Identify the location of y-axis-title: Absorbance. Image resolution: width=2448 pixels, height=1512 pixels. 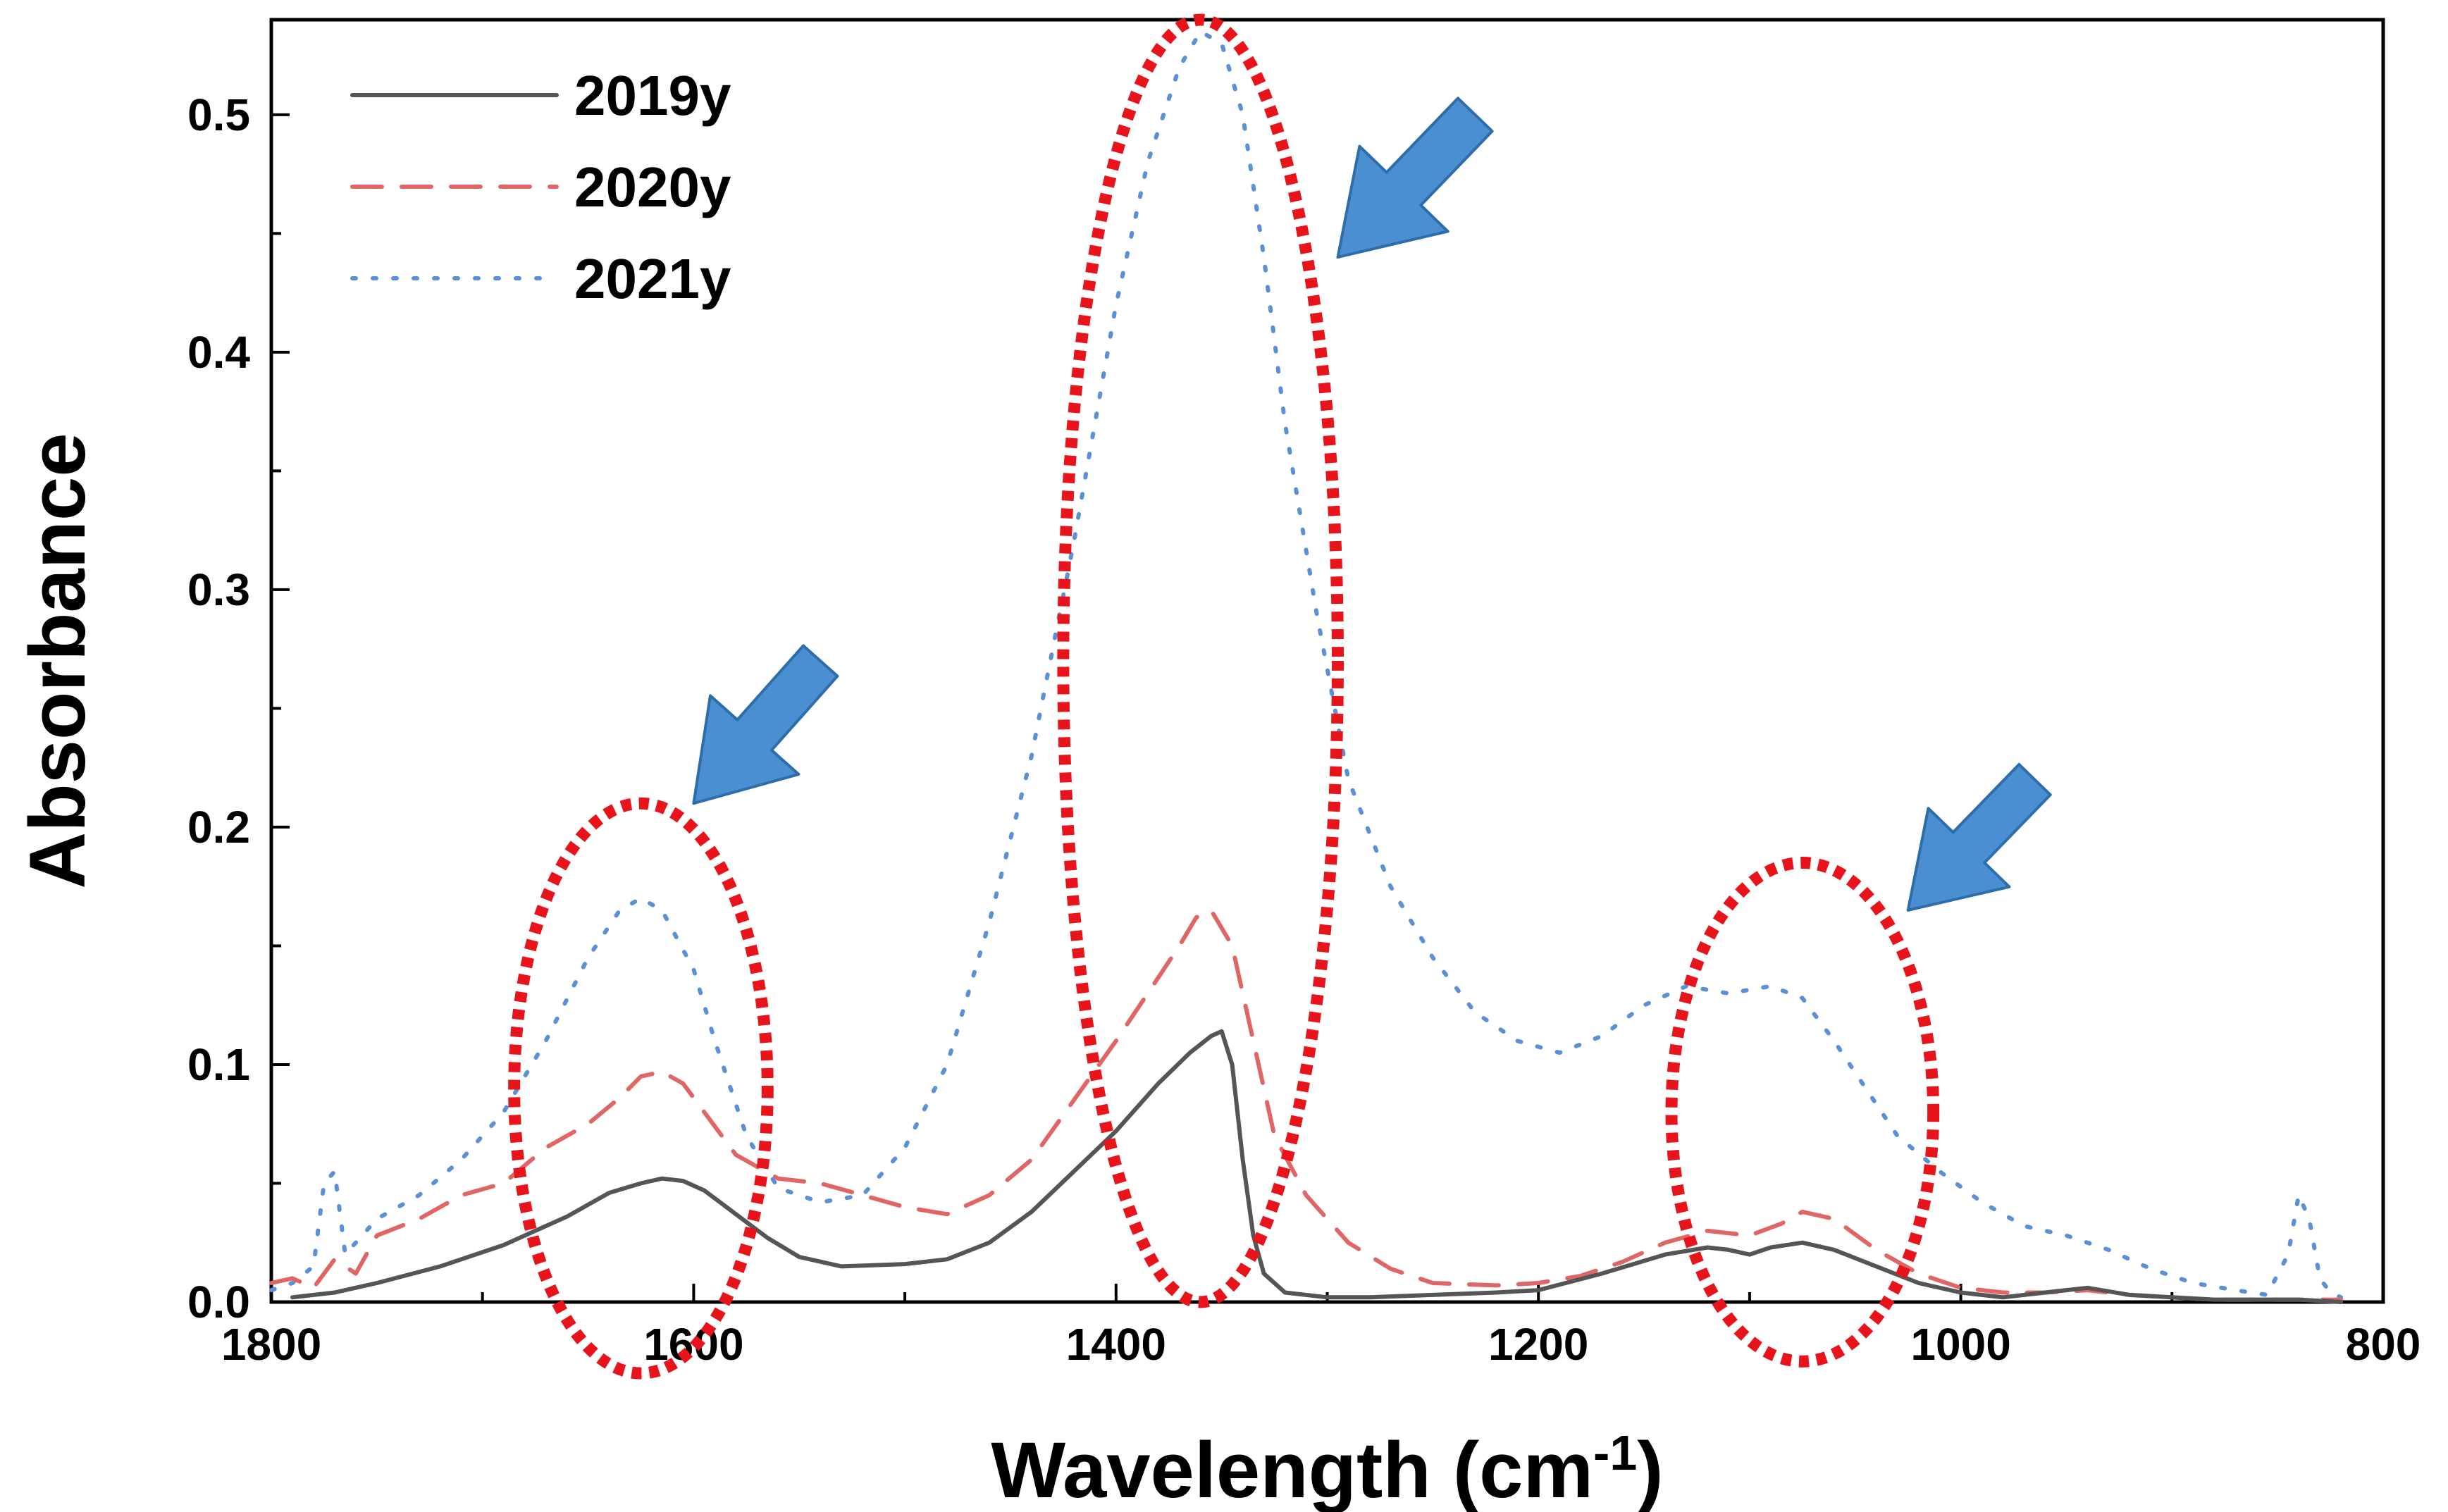
(57, 660).